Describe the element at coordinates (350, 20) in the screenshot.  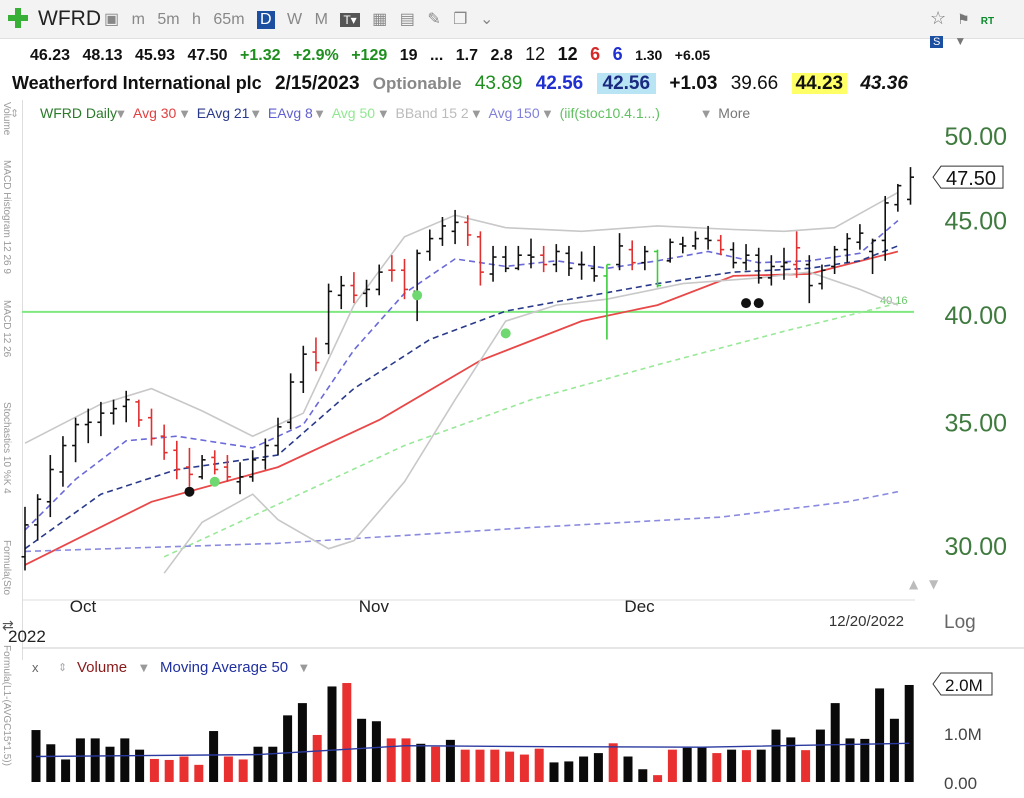
I see `text-icon: T▾` at that location.